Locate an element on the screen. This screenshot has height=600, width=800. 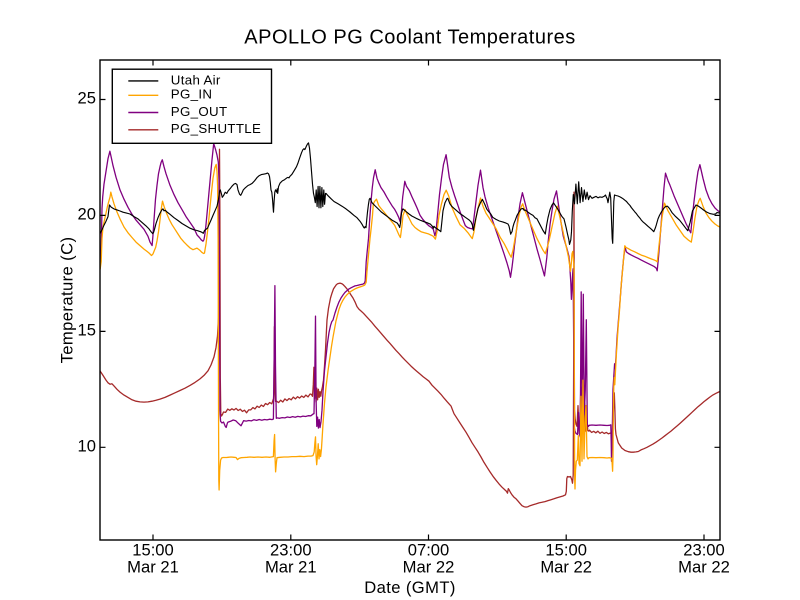
svg-text: 10 is located at coordinates (87, 446).